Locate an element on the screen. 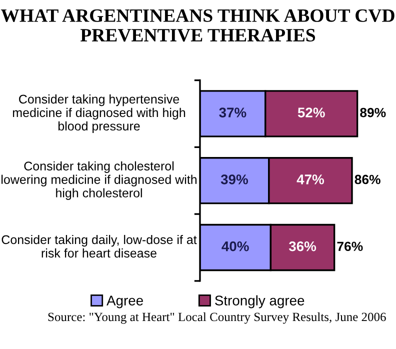 The height and width of the screenshot is (349, 396). legend-label: Strongly agree is located at coordinates (259, 301).